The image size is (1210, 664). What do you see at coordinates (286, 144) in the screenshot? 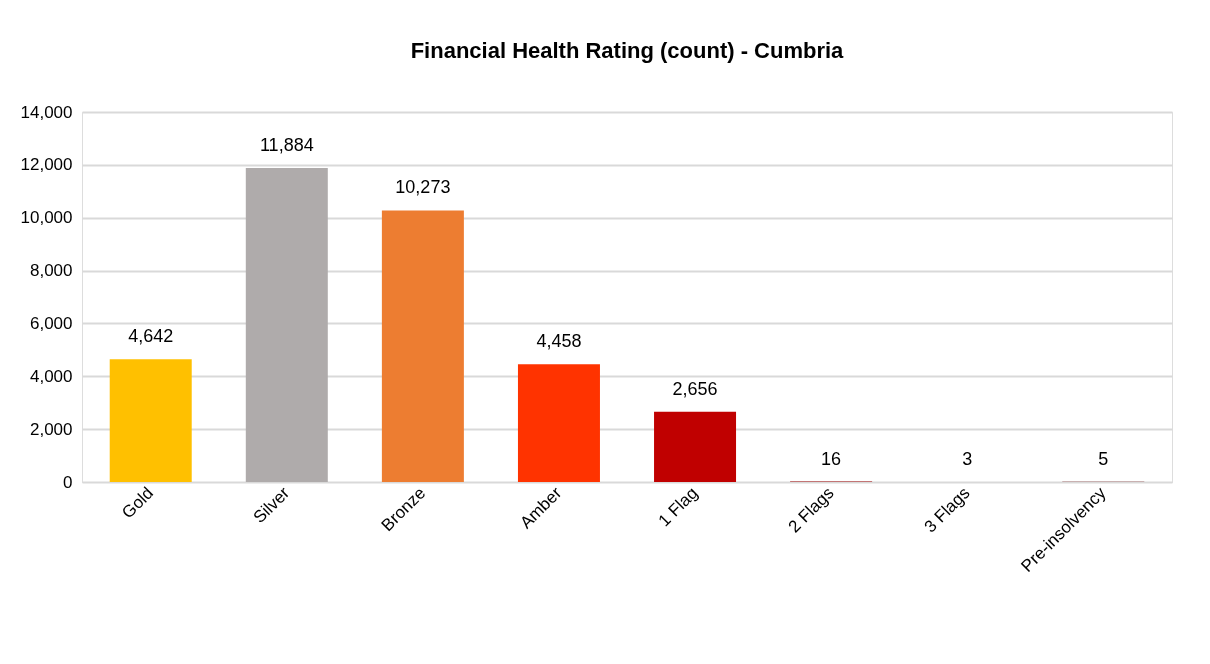
I see `data-label: 11,884` at bounding box center [286, 144].